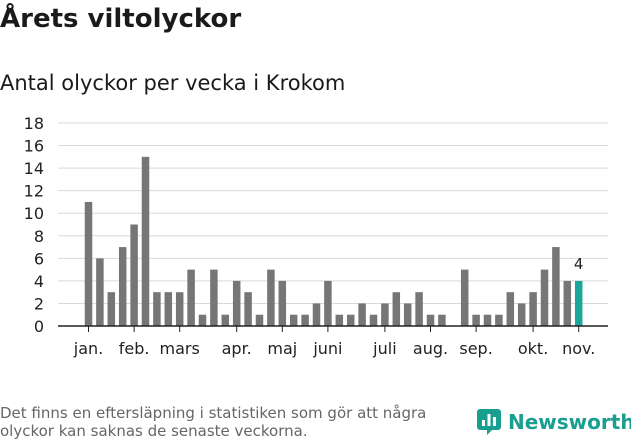 This screenshot has height=440, width=631. What do you see at coordinates (180, 348) in the screenshot?
I see `x-tick-label: mars` at bounding box center [180, 348].